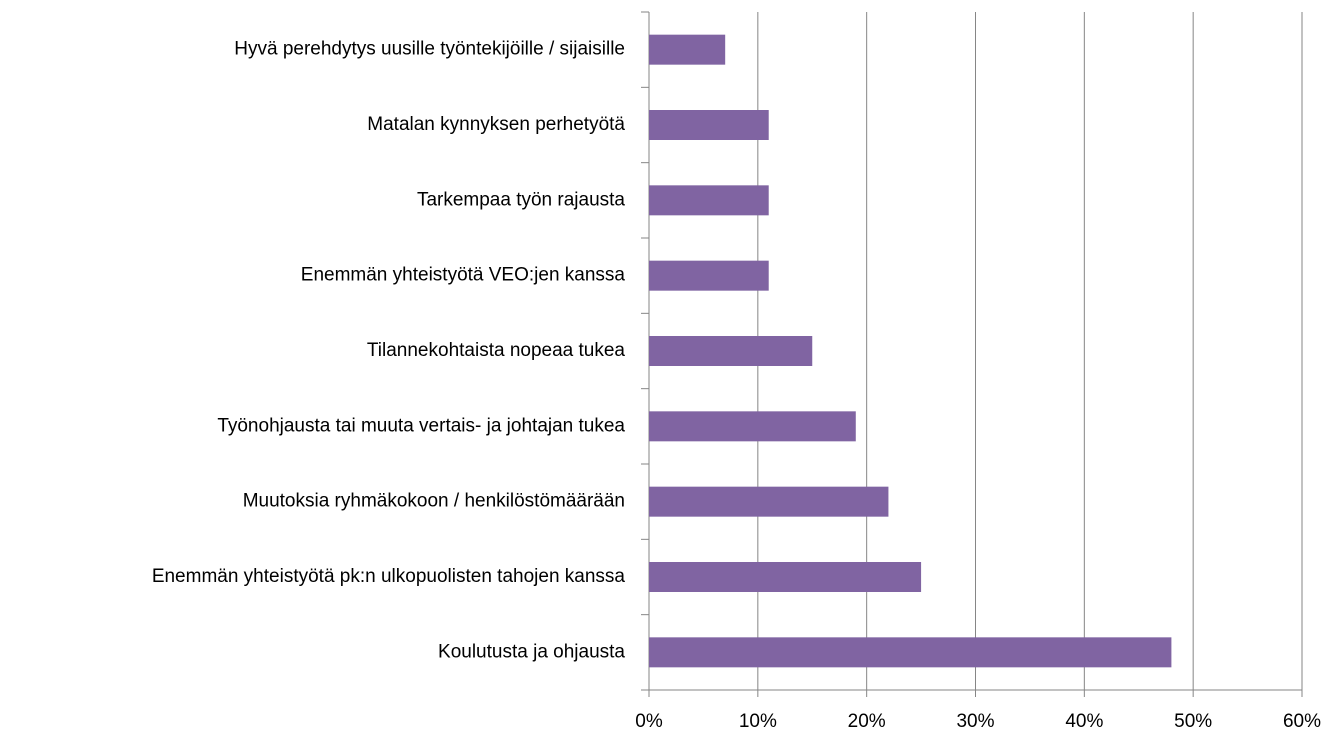 This screenshot has height=735, width=1341. Describe the element at coordinates (1193, 721) in the screenshot. I see `x-tick-label: 50%` at that location.